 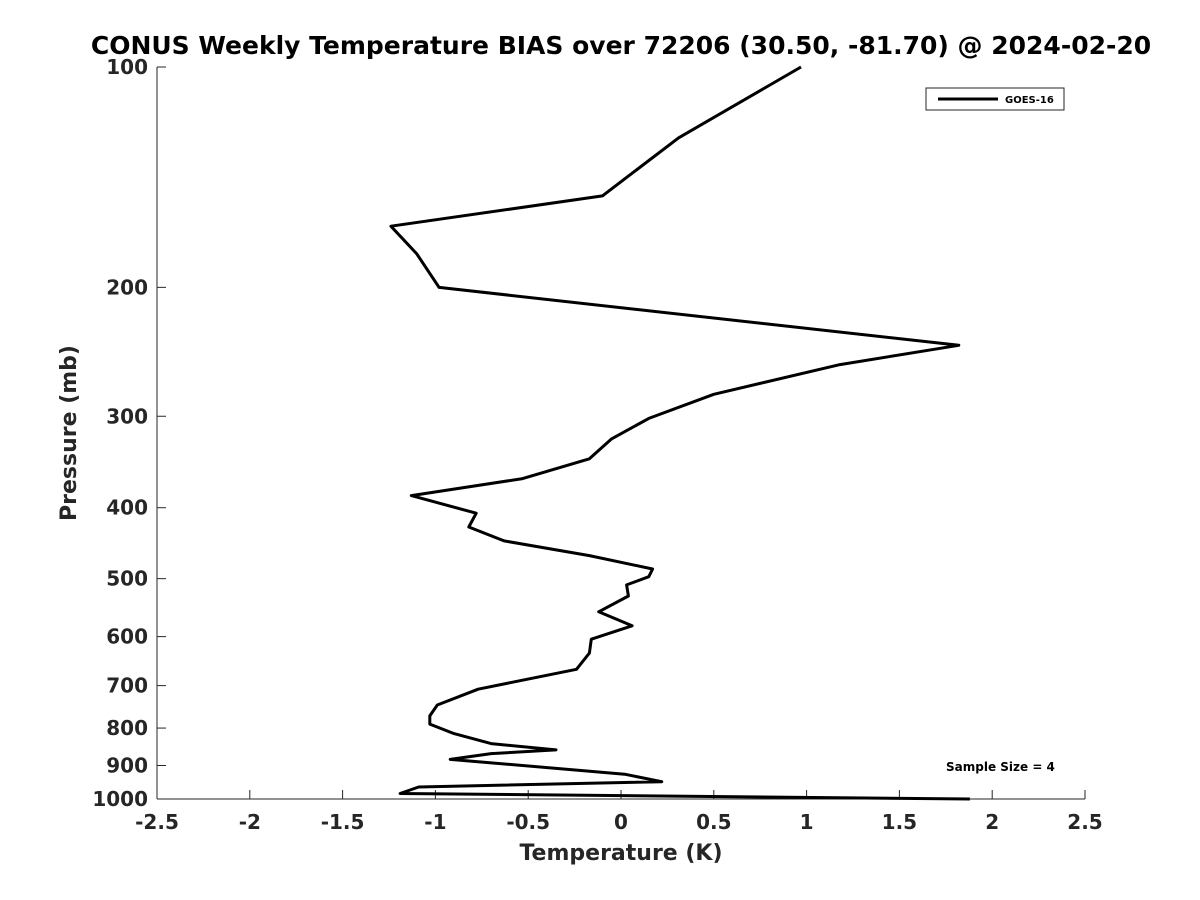 I want to click on sample-size-annotation: Sample Size = 4, so click(x=1000, y=767).